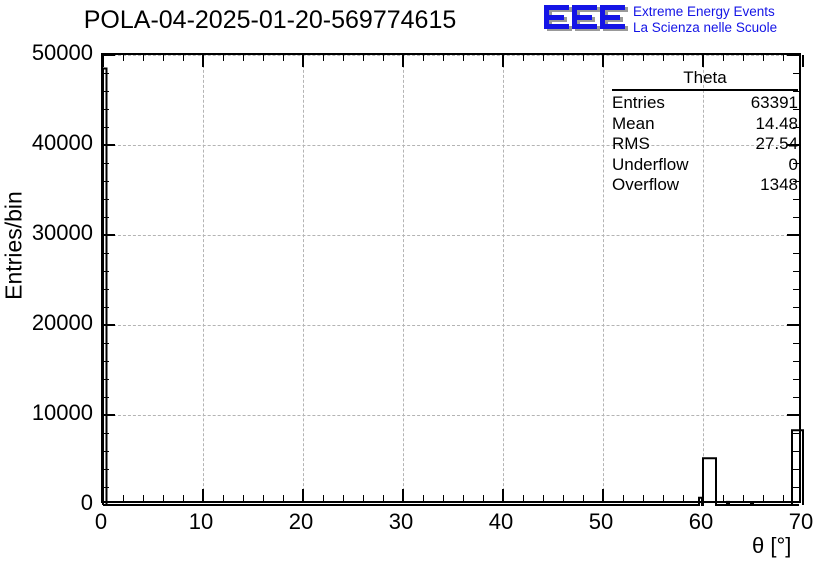  Describe the element at coordinates (705, 77) in the screenshot. I see `stats-box-title: Theta` at that location.